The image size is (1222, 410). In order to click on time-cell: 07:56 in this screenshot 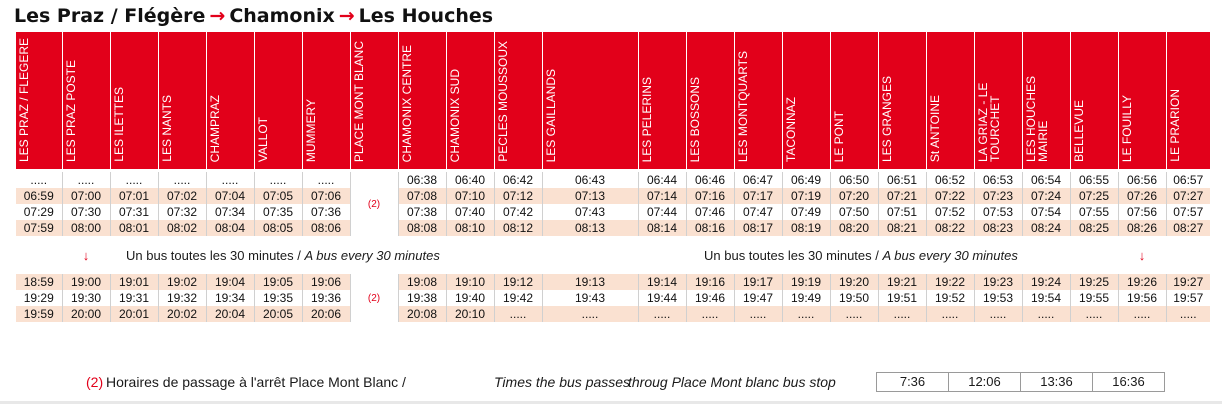, I will do `click(1141, 212)`.